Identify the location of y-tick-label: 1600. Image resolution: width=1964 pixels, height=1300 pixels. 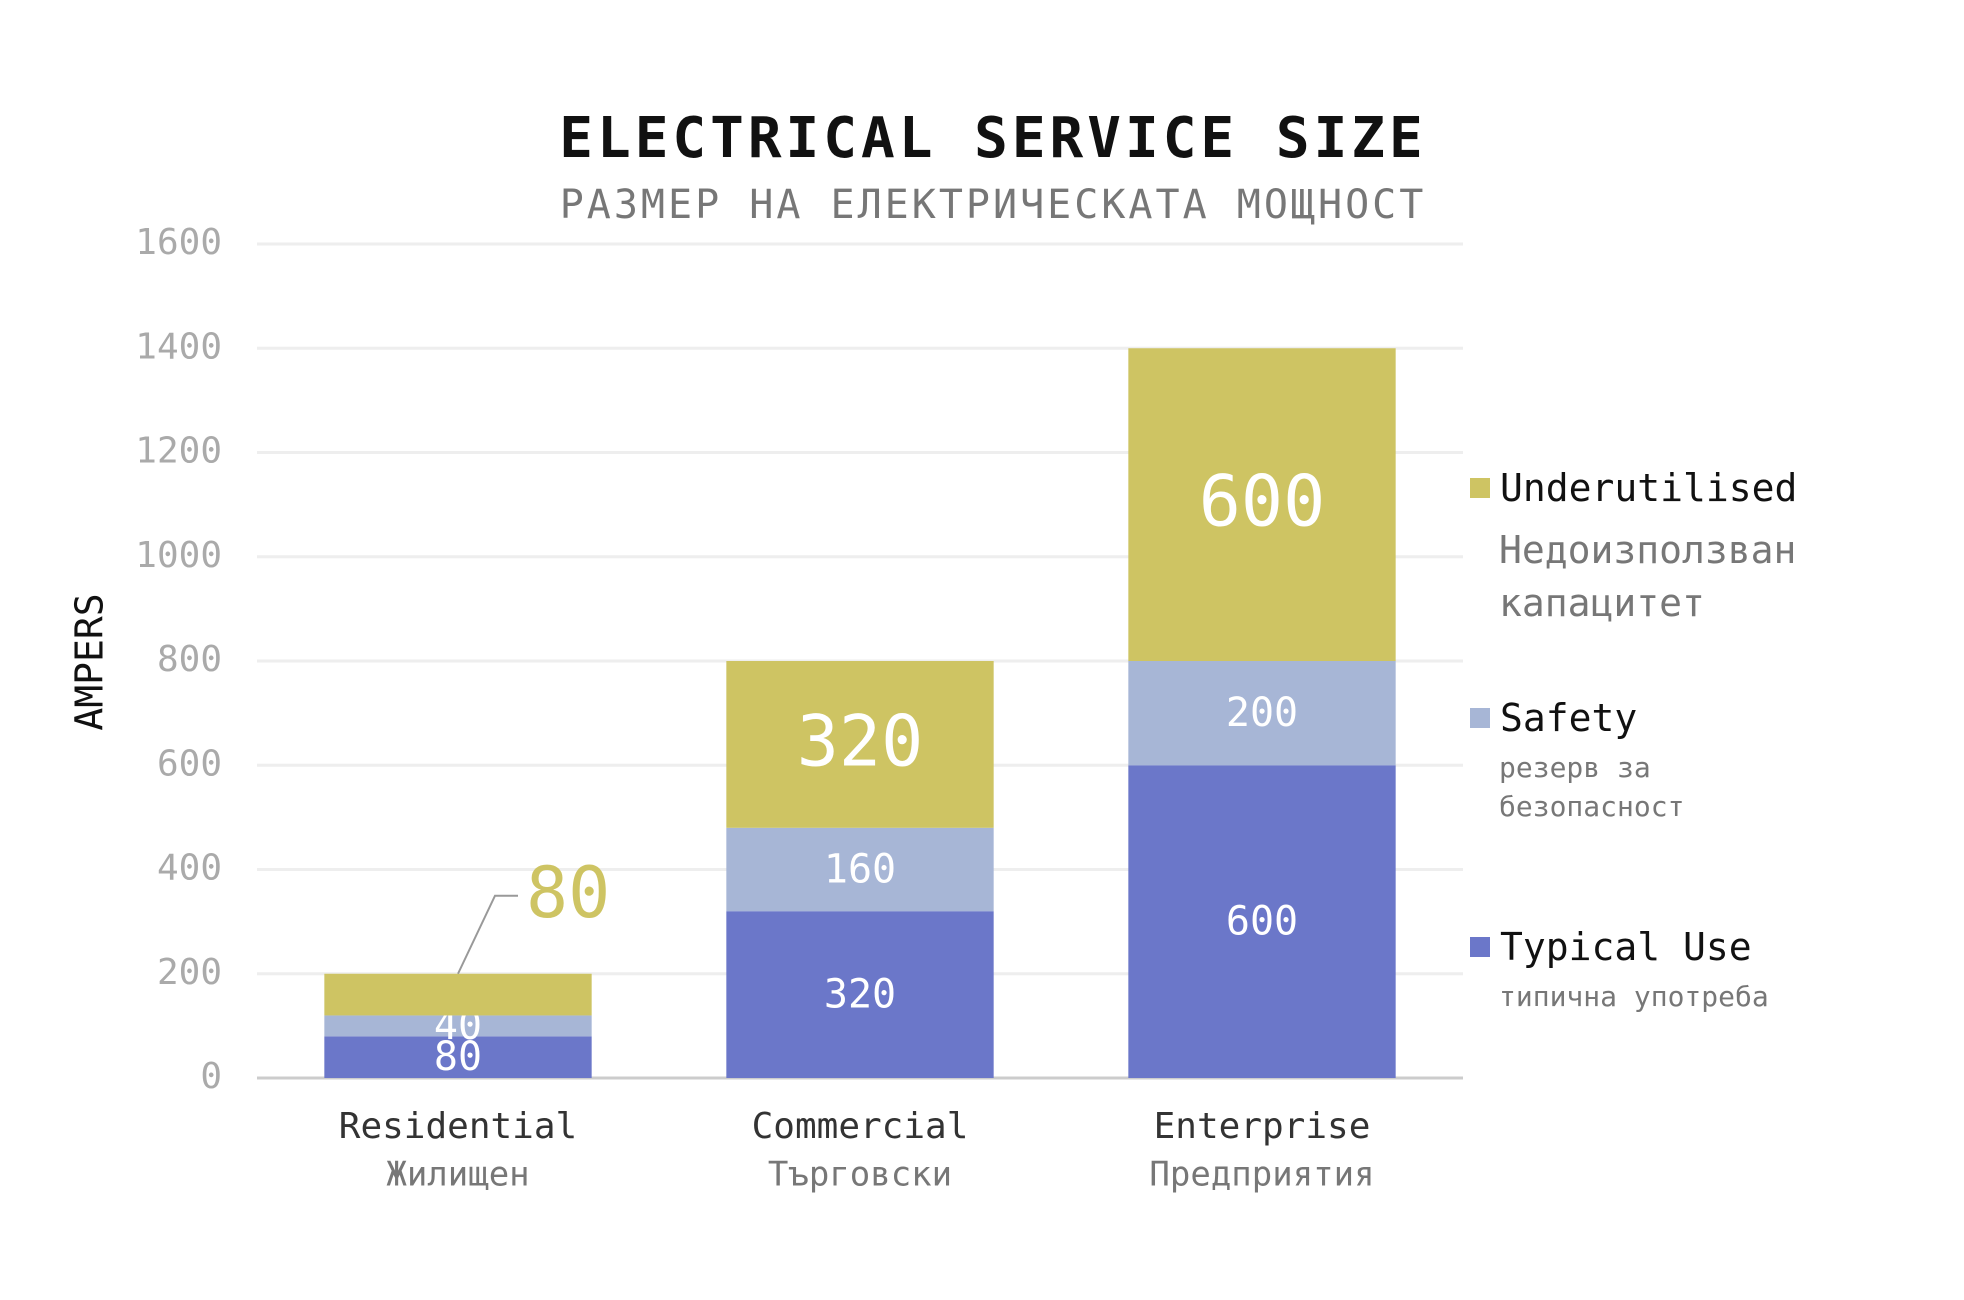
(178, 242).